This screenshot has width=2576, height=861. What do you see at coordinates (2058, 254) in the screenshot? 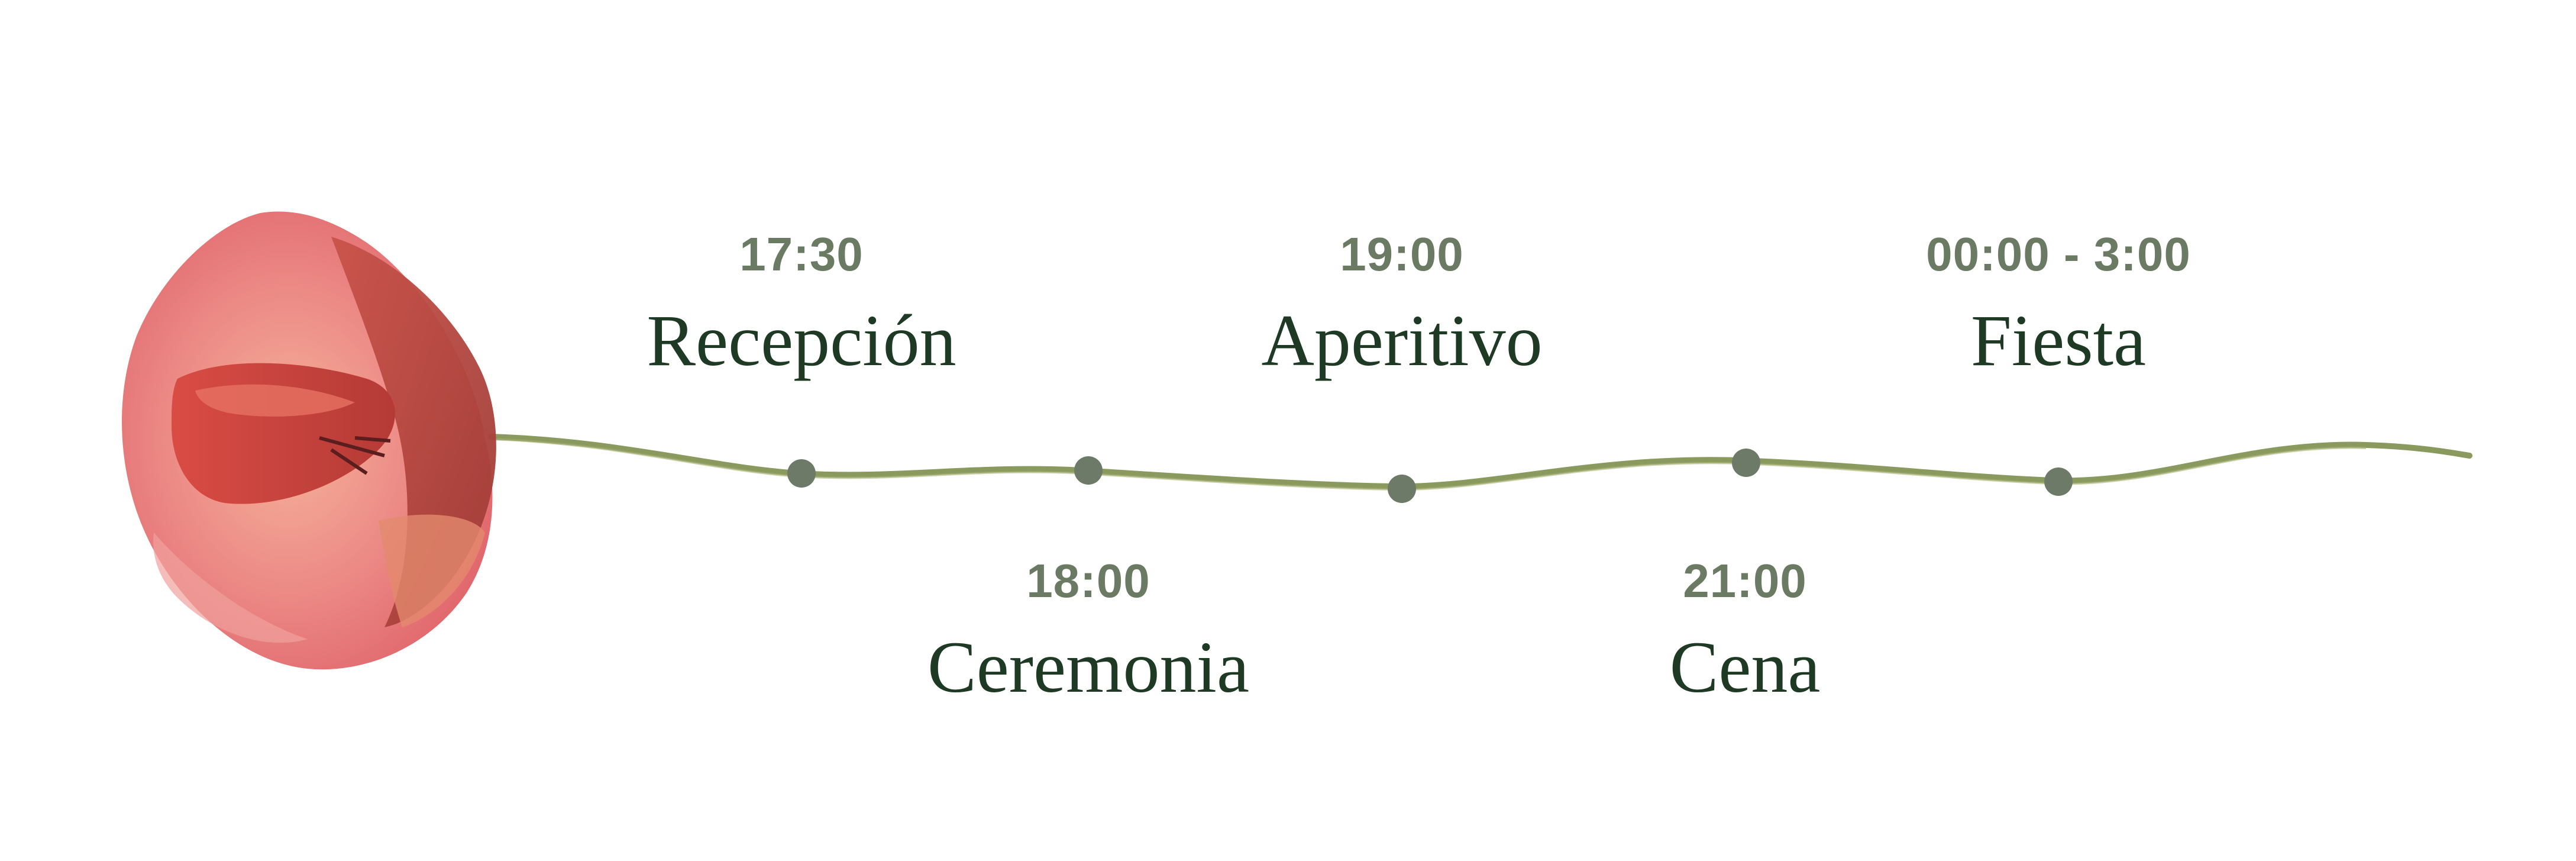
I see `event-time: 00:00 - 3:00` at bounding box center [2058, 254].